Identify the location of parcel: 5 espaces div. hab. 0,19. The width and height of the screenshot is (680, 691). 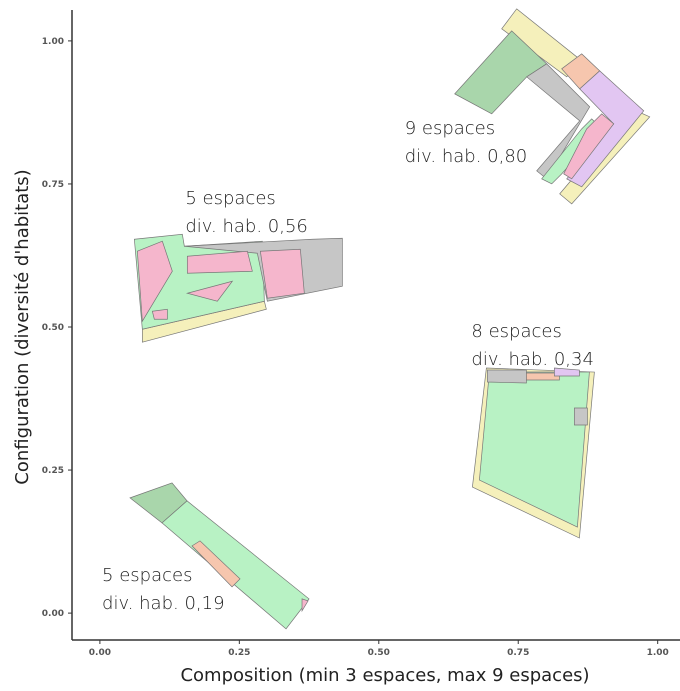
(206, 556).